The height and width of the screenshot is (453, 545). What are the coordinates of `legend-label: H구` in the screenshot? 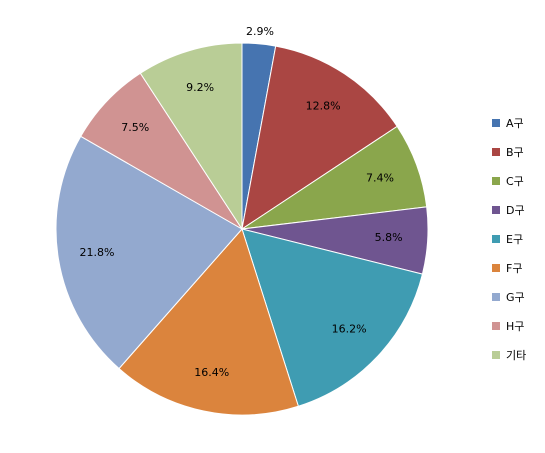 It's located at (515, 326).